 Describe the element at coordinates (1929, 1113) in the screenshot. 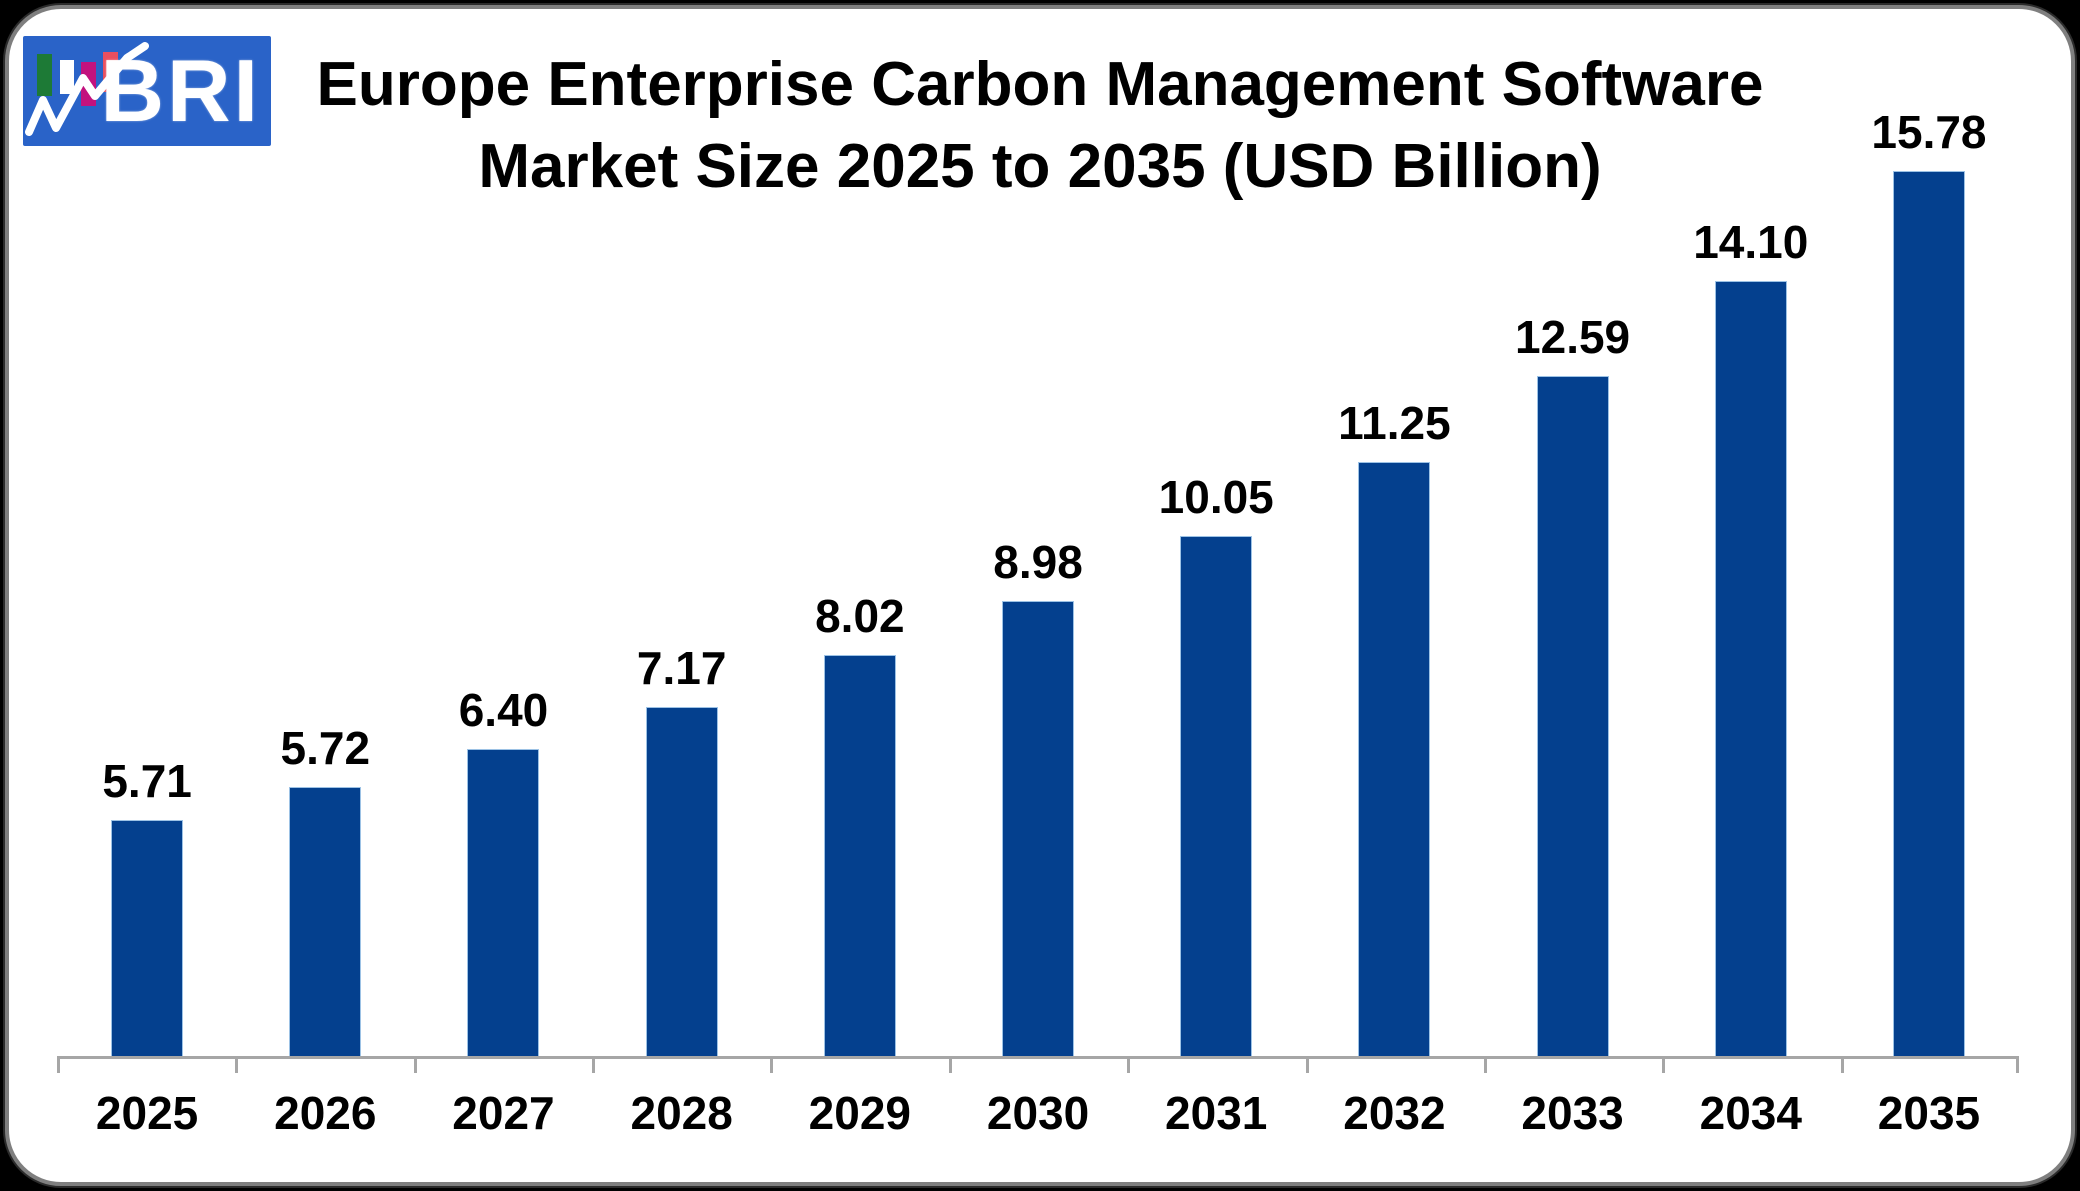

I see `x-tick-label-2035: 2035` at that location.